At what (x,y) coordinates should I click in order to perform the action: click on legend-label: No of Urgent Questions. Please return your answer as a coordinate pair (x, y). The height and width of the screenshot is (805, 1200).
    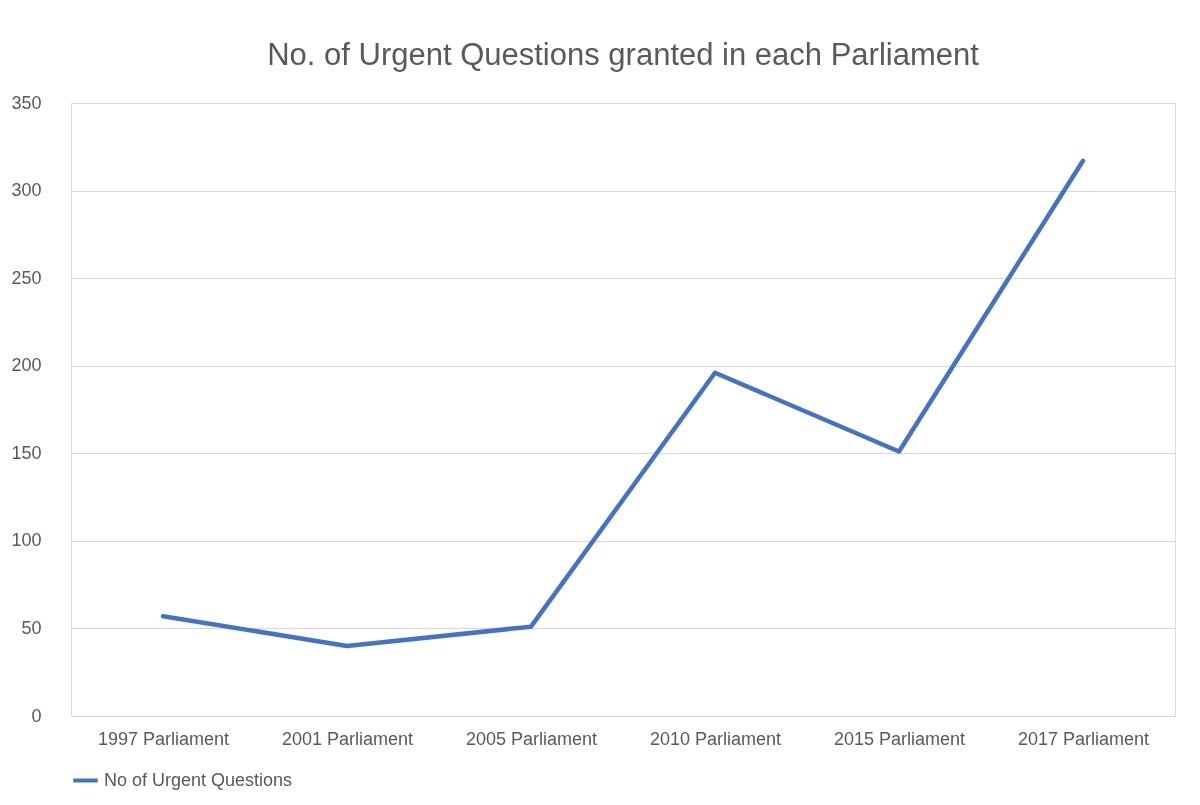
    Looking at the image, I should click on (198, 779).